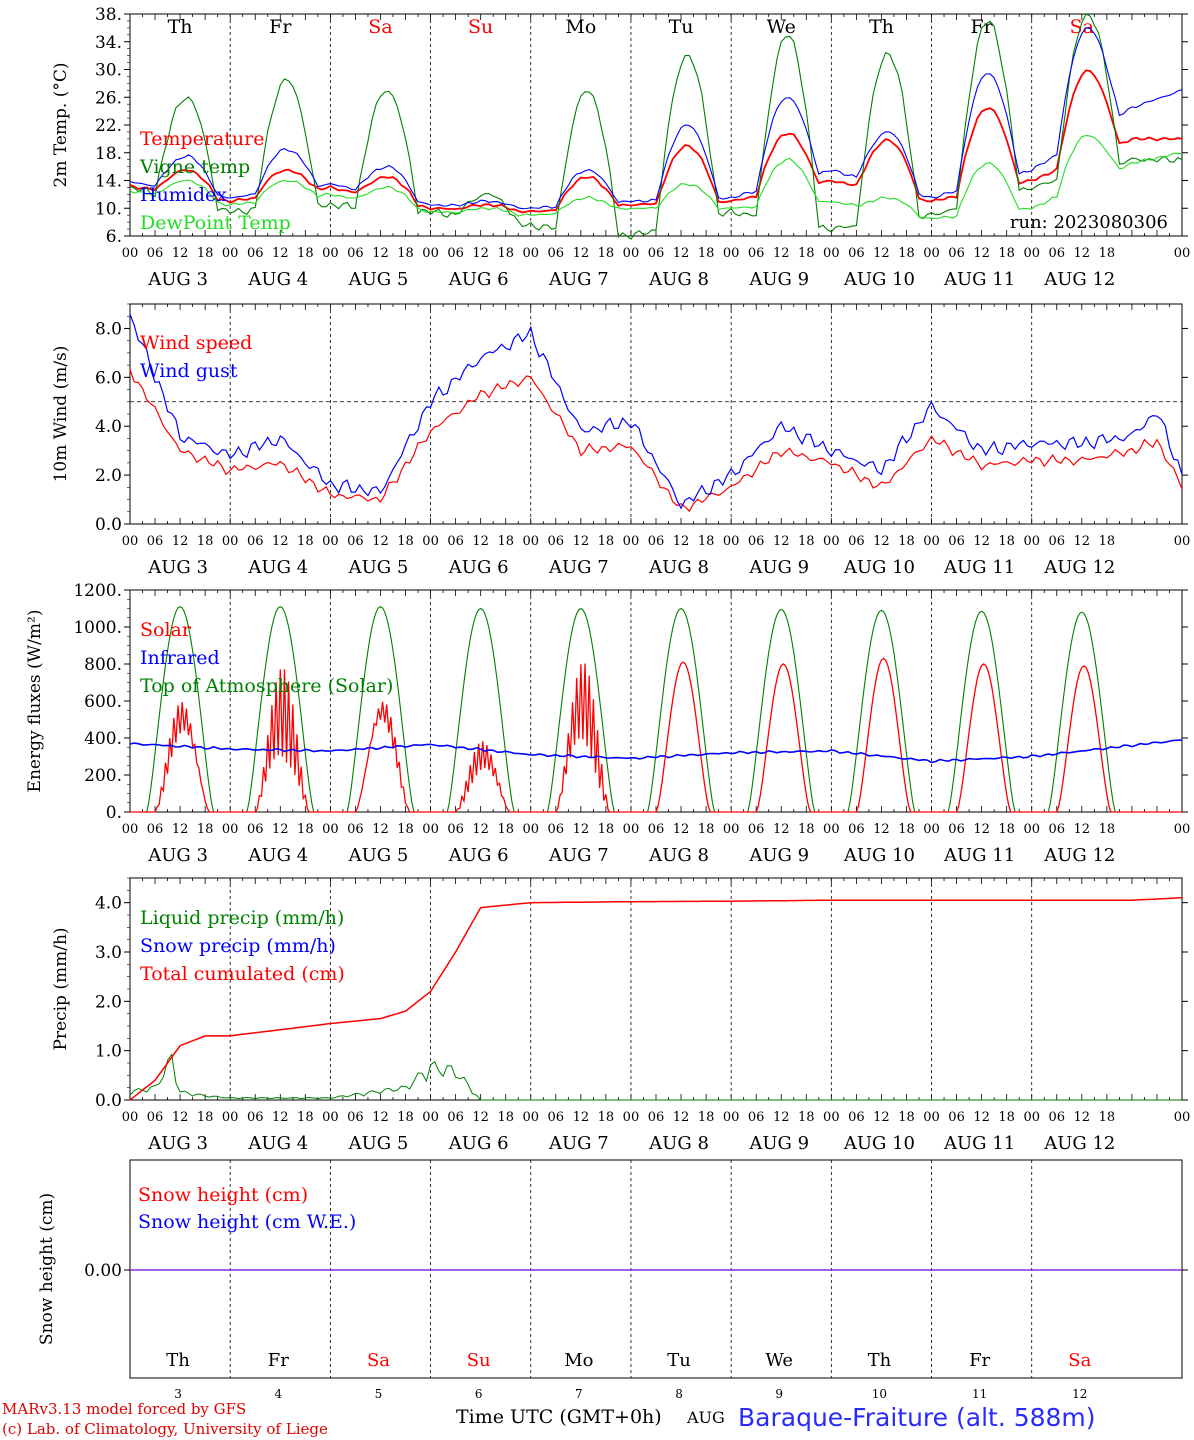  Describe the element at coordinates (681, 27) in the screenshot. I see `day-name-label: Tu` at that location.